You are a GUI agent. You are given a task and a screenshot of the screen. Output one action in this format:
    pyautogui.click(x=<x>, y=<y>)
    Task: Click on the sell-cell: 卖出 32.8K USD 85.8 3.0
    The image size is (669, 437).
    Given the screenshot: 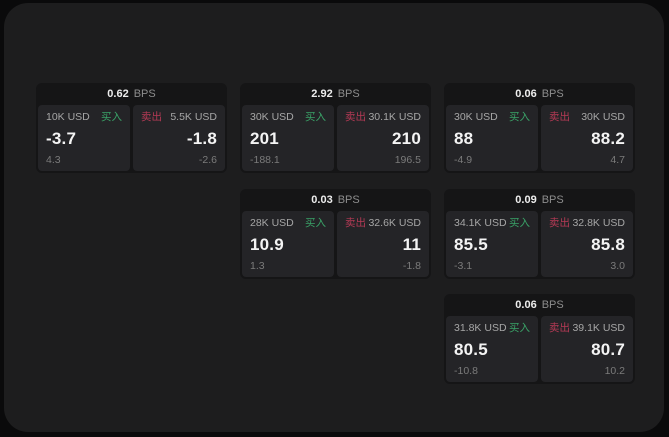 What is the action you would take?
    pyautogui.click(x=587, y=244)
    